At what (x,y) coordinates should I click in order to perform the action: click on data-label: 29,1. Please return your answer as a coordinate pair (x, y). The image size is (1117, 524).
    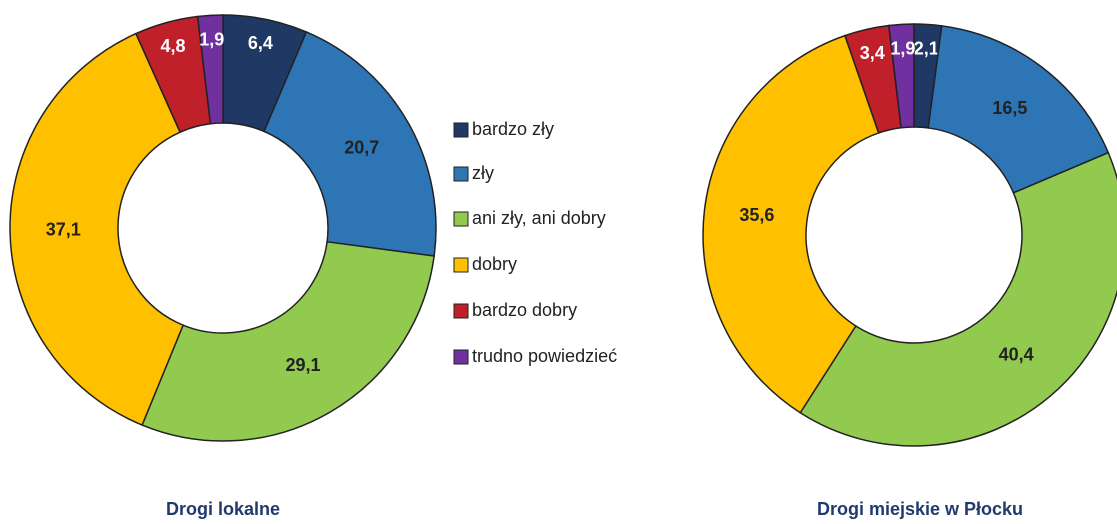
    Looking at the image, I should click on (302, 365).